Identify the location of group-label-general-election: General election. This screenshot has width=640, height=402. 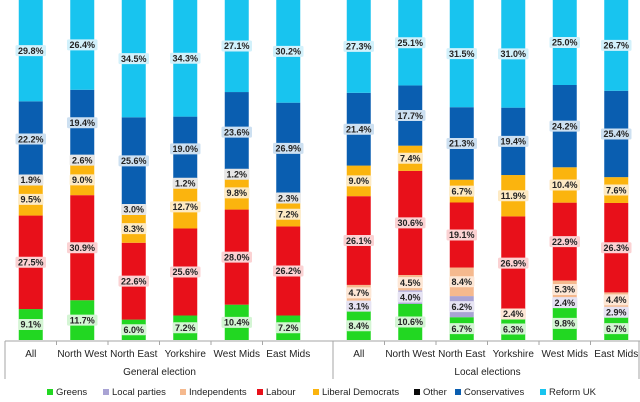
(159, 372).